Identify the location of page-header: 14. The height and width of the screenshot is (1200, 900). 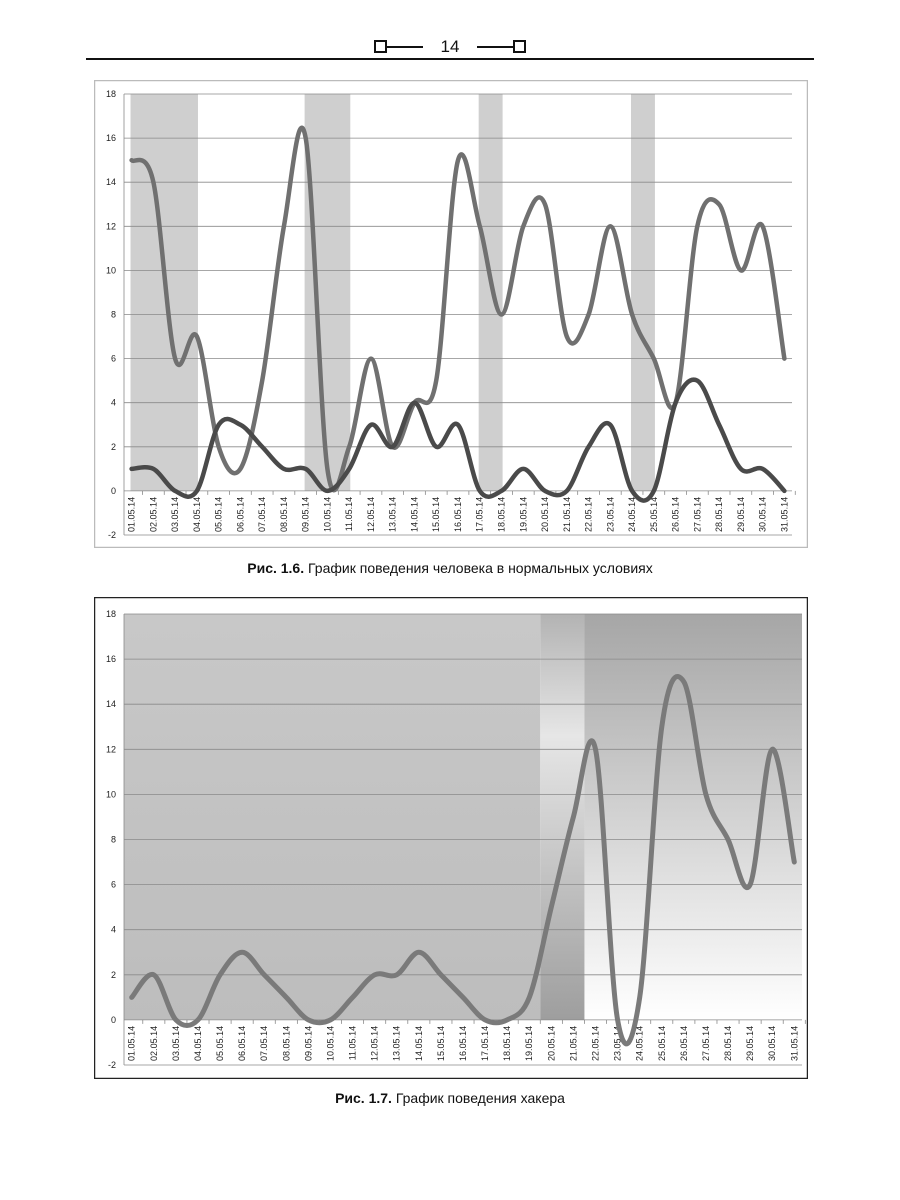
(450, 46).